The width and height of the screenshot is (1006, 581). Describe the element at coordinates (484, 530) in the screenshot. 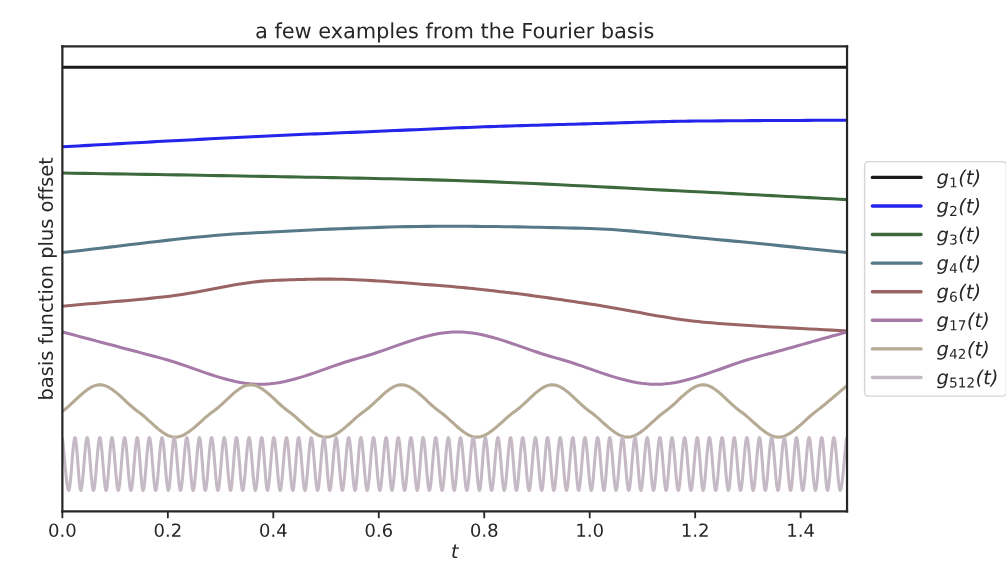

I see `x-tick-label: 0.8` at that location.